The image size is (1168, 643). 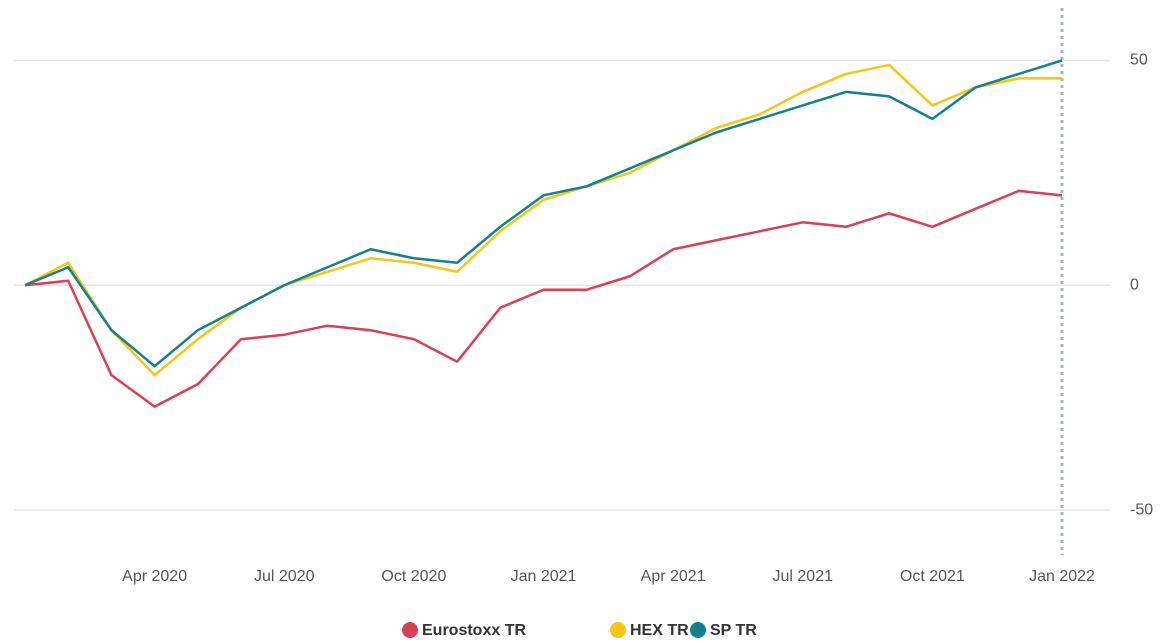 What do you see at coordinates (154, 576) in the screenshot?
I see `x-tick-label: Apr 2020` at bounding box center [154, 576].